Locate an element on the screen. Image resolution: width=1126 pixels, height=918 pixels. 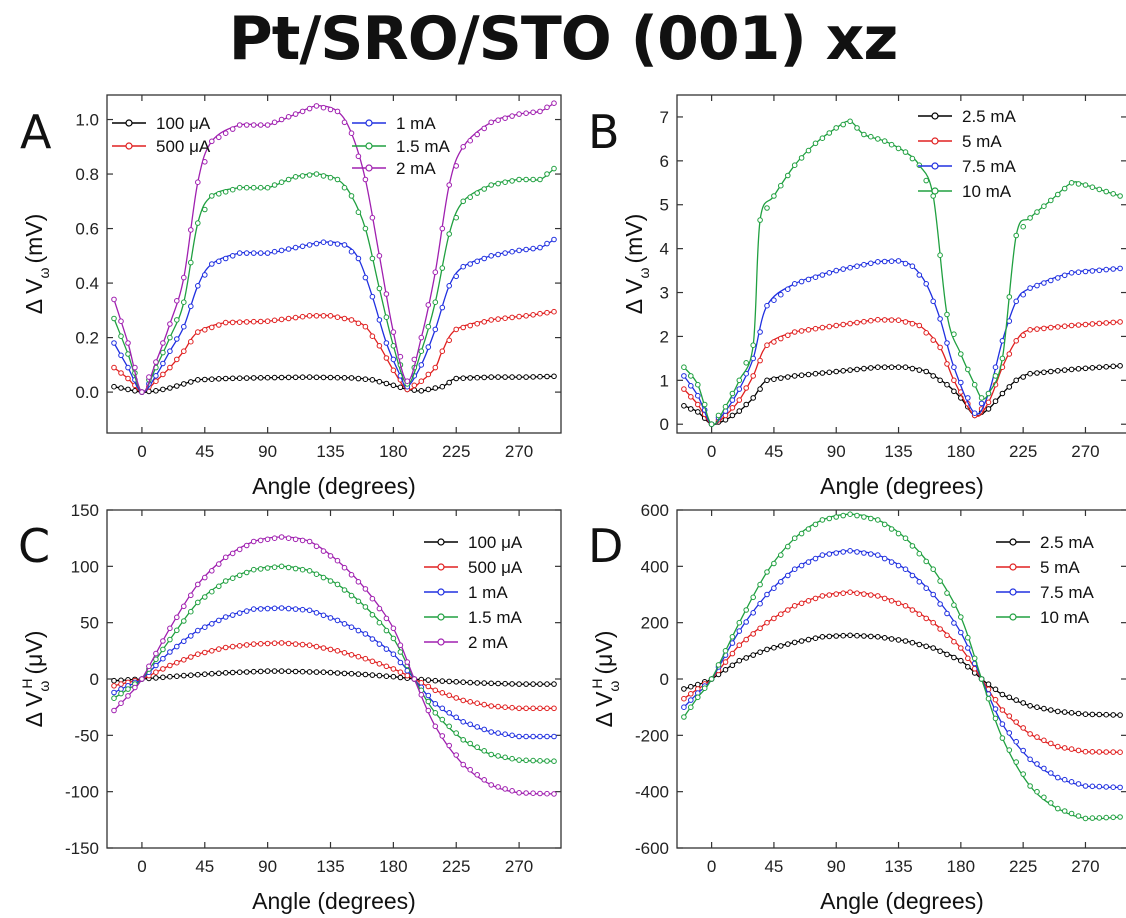
plot-frame is located at coordinates (901, 264).